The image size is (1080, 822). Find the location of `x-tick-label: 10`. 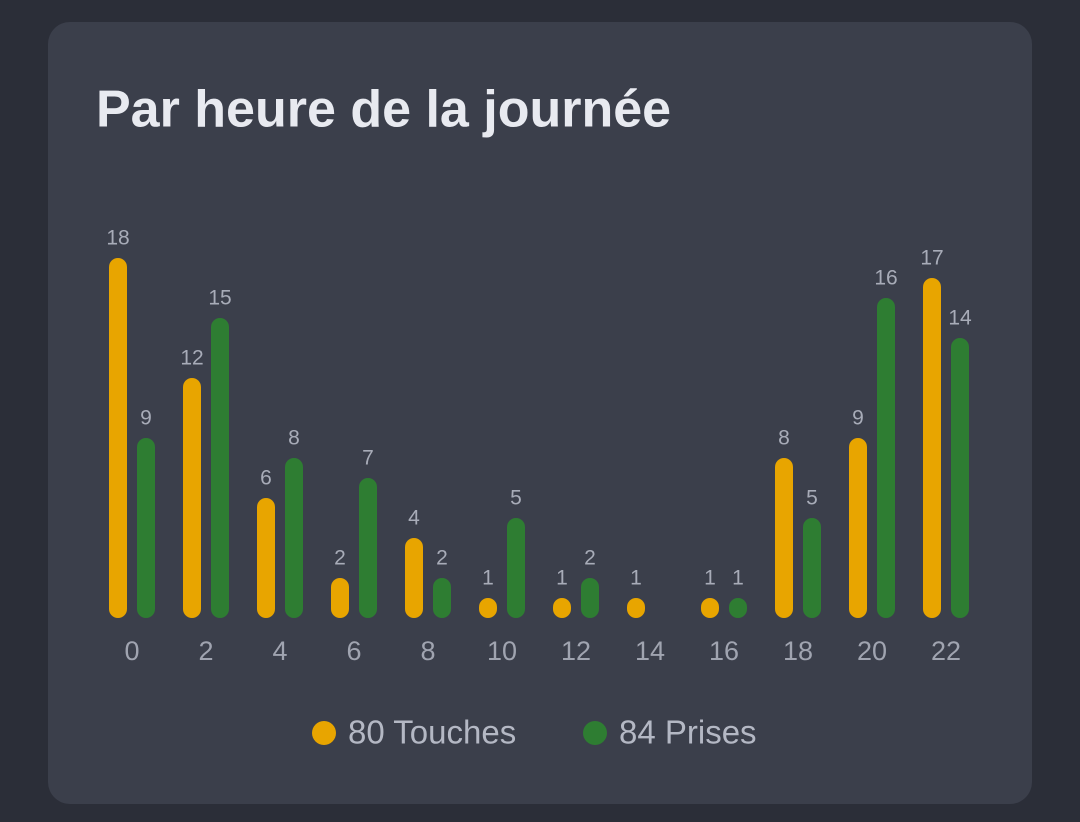

x-tick-label: 10 is located at coordinates (502, 651).